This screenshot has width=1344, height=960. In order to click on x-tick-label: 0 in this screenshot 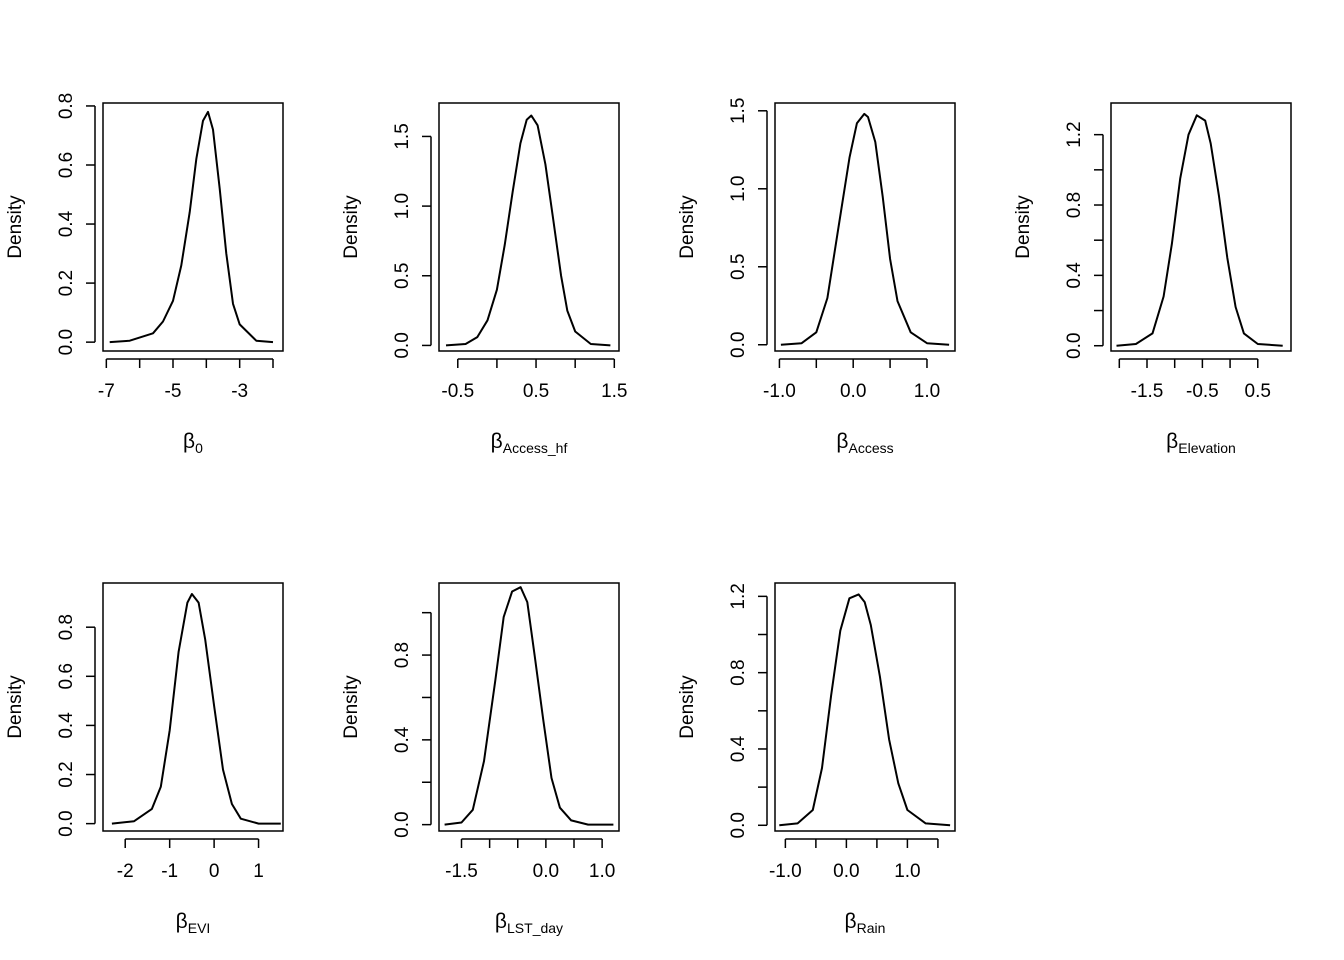, I will do `click(214, 871)`.